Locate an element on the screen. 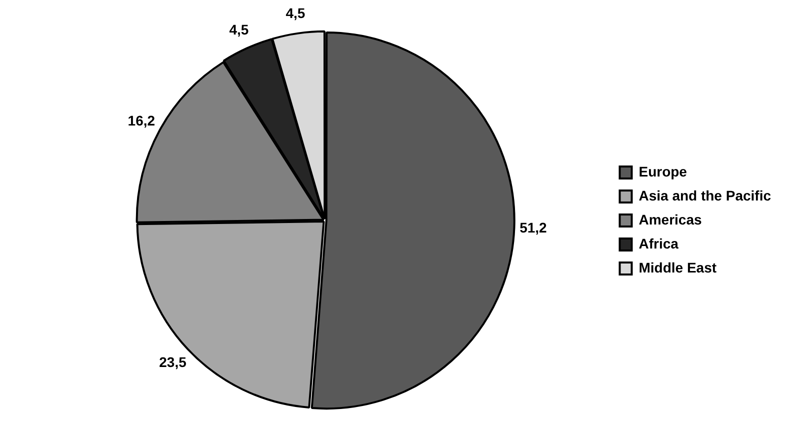 This screenshot has height=441, width=811. data-label: 16,2 is located at coordinates (142, 120).